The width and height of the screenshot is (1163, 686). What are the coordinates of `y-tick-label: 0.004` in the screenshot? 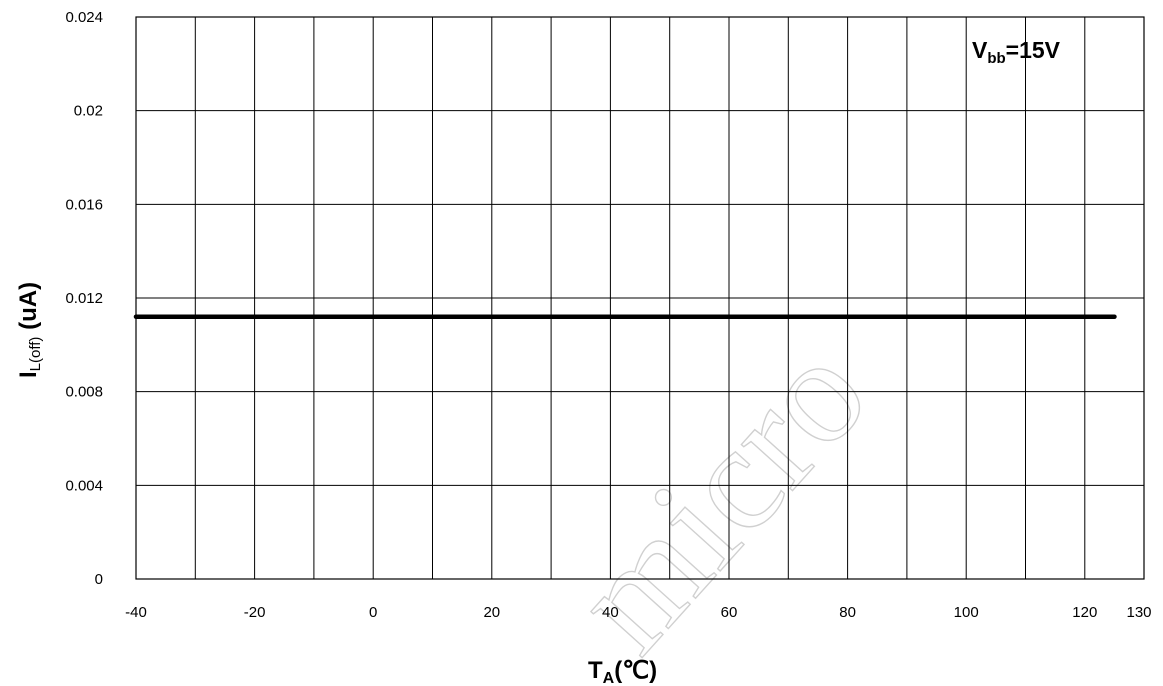 It's located at (84, 485).